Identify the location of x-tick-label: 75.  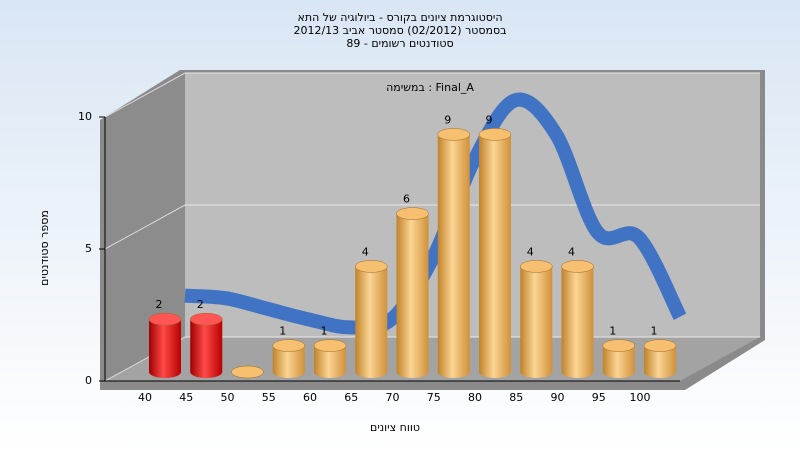
(434, 397).